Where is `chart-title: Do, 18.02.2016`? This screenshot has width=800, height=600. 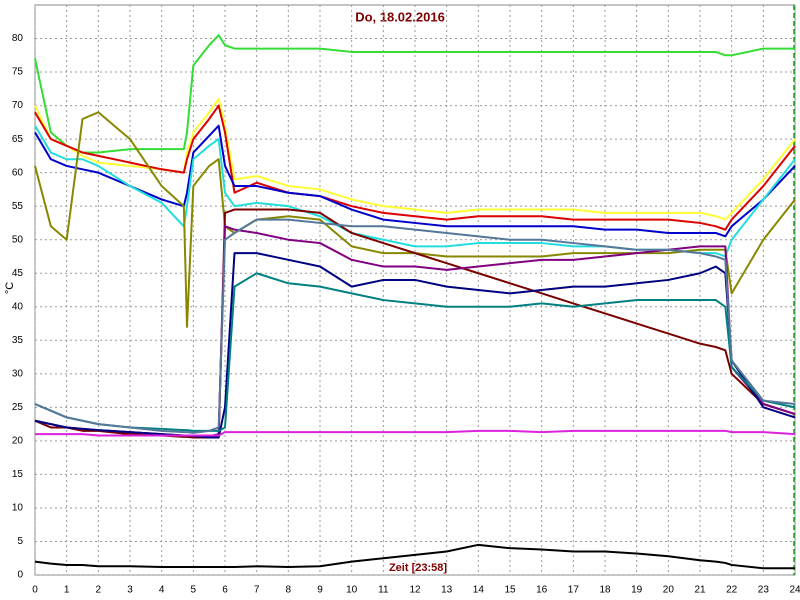
chart-title: Do, 18.02.2016 is located at coordinates (400, 16).